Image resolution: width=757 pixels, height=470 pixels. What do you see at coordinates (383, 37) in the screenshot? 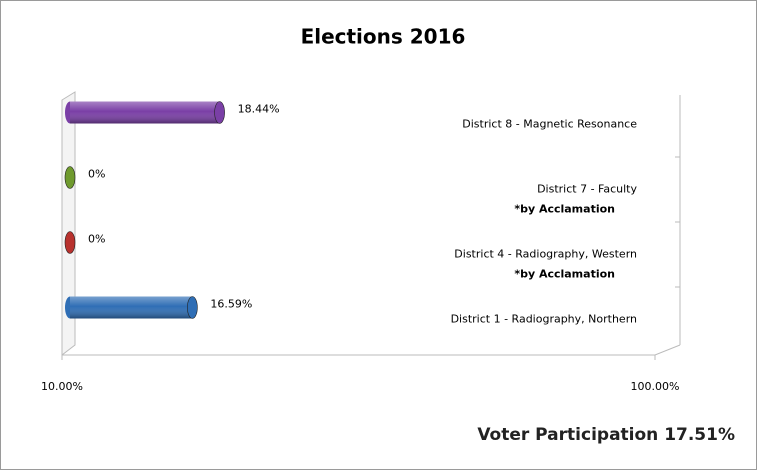
I see `chart-title: Elections 2016` at bounding box center [383, 37].